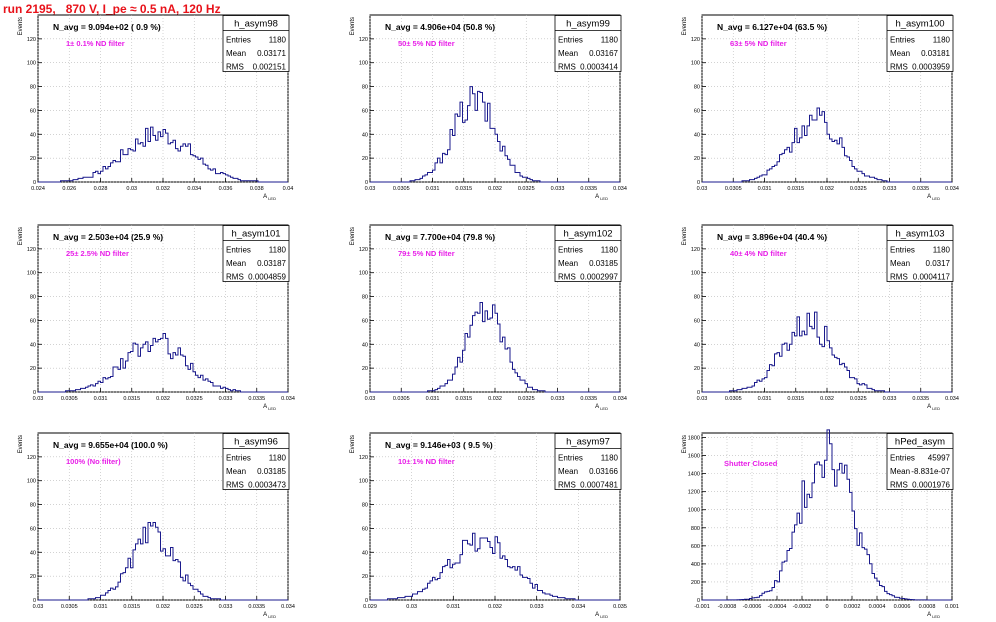 The width and height of the screenshot is (996, 622). What do you see at coordinates (702, 607) in the screenshot?
I see `x-tick-label: -0.001` at bounding box center [702, 607].